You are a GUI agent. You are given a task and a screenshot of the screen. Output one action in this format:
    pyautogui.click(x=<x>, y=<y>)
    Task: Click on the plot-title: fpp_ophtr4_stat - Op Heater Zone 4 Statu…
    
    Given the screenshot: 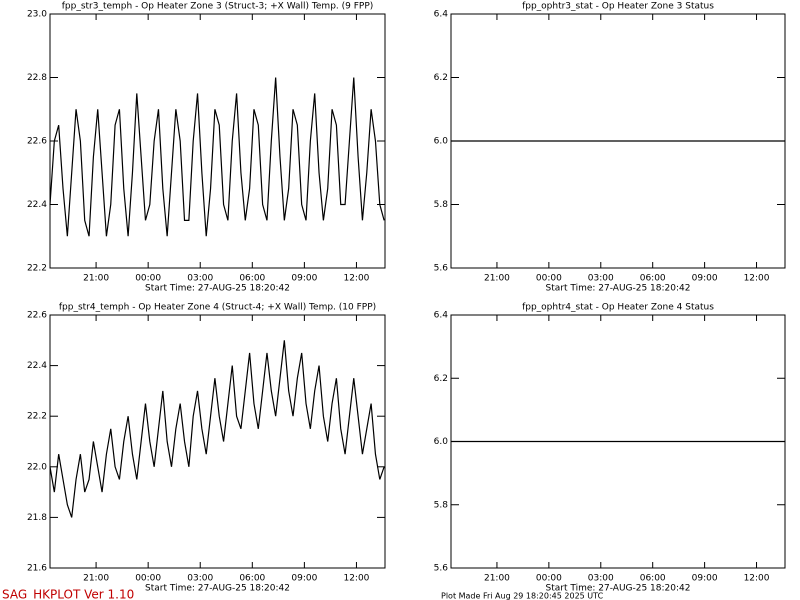 What is the action you would take?
    pyautogui.click(x=618, y=308)
    